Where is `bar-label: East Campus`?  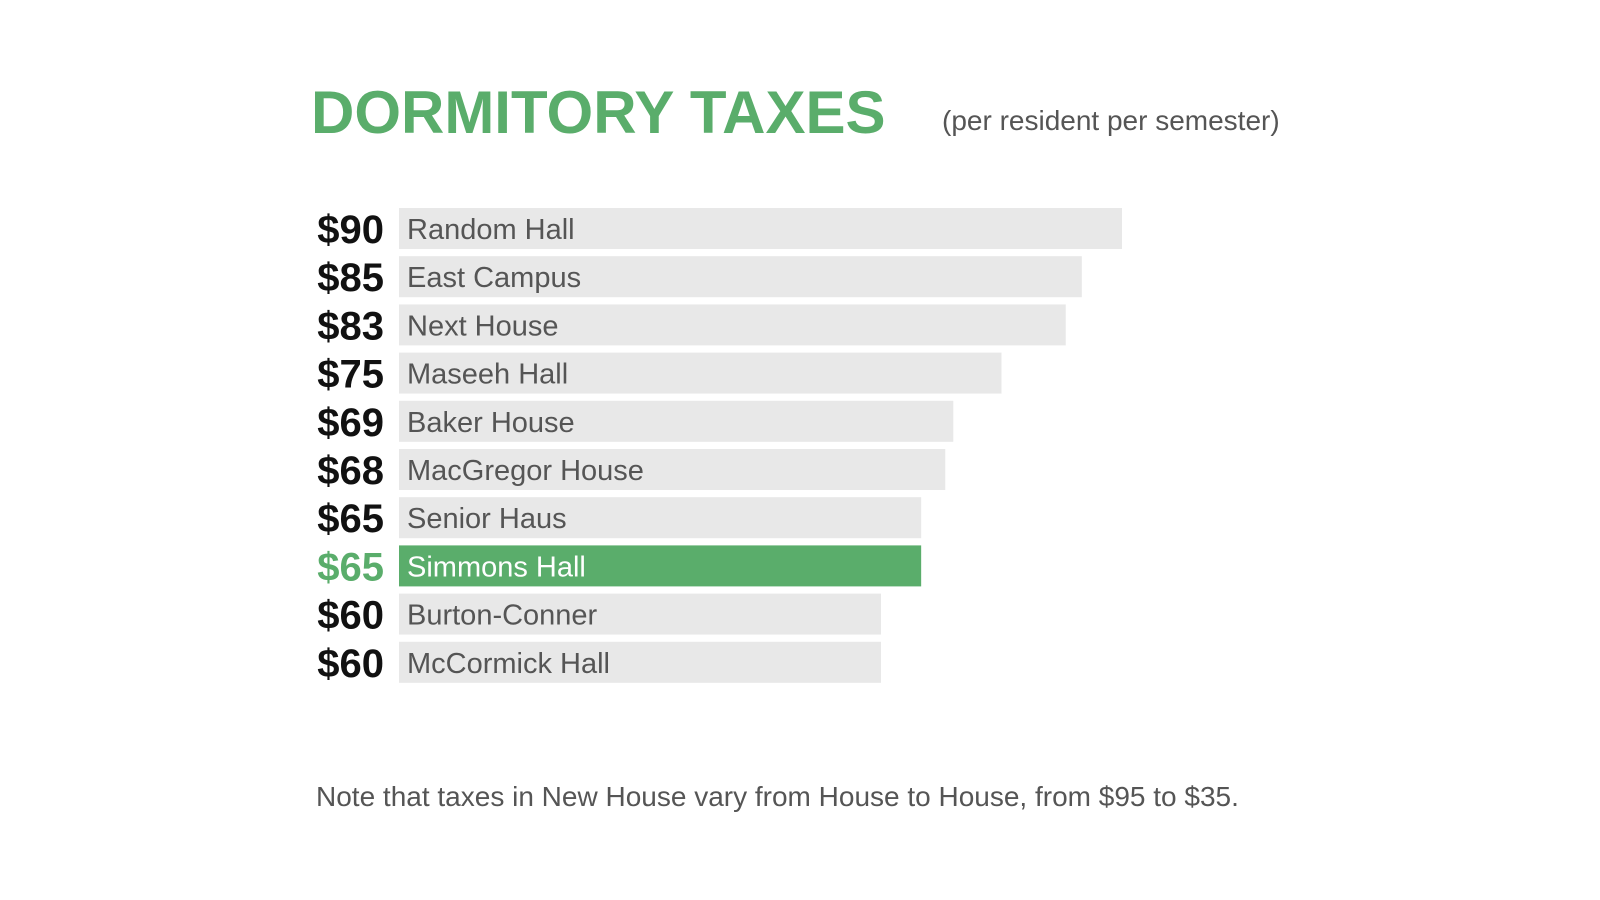
bar-label: East Campus is located at coordinates (494, 278).